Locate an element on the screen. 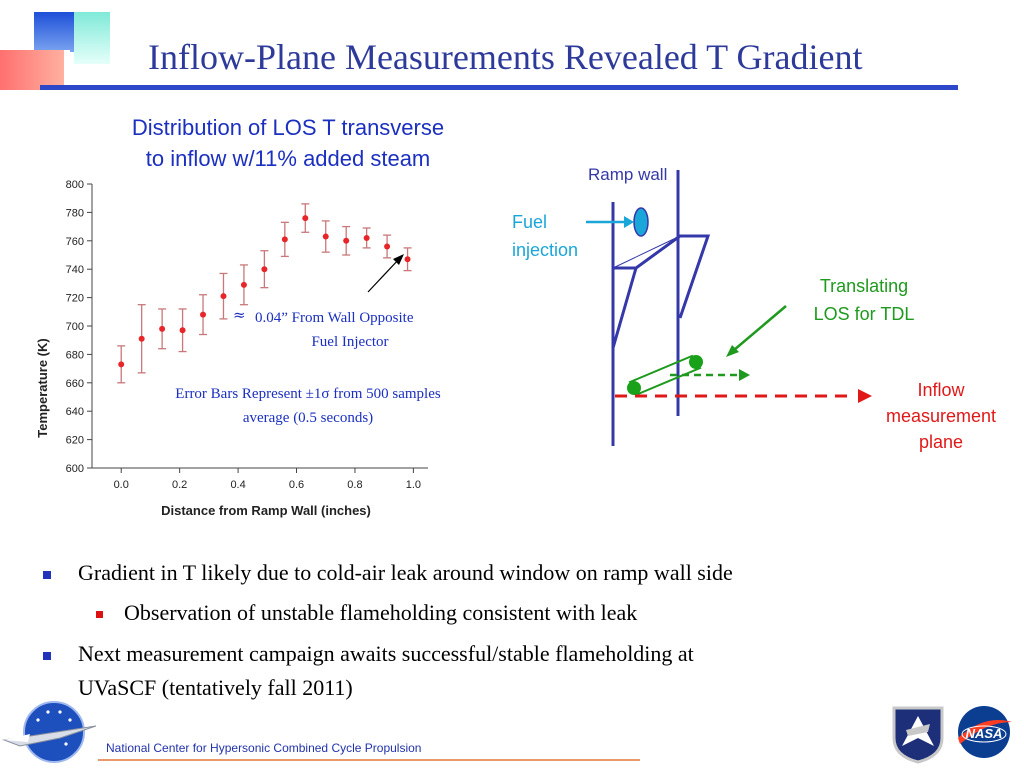 The width and height of the screenshot is (1024, 768). error-note-line-2: average (0.5 seconds) is located at coordinates (308, 418).